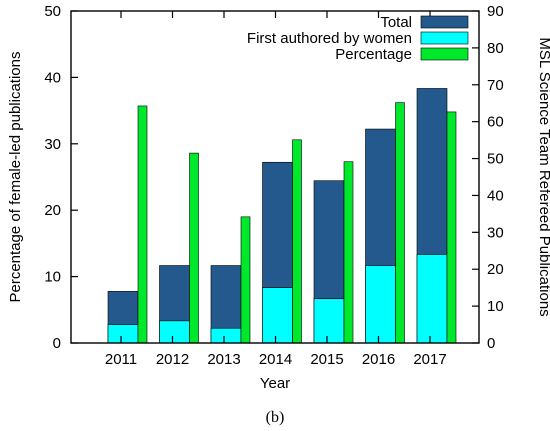  What do you see at coordinates (491, 343) in the screenshot?
I see `y2-tick-label: 0` at bounding box center [491, 343].